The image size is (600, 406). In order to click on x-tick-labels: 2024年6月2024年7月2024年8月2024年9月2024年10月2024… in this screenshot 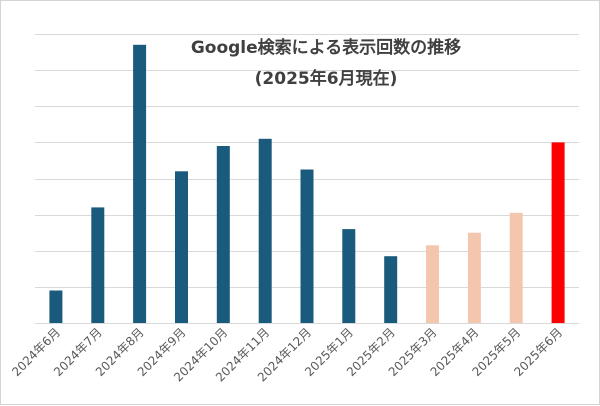, I will do `click(287, 354)`.